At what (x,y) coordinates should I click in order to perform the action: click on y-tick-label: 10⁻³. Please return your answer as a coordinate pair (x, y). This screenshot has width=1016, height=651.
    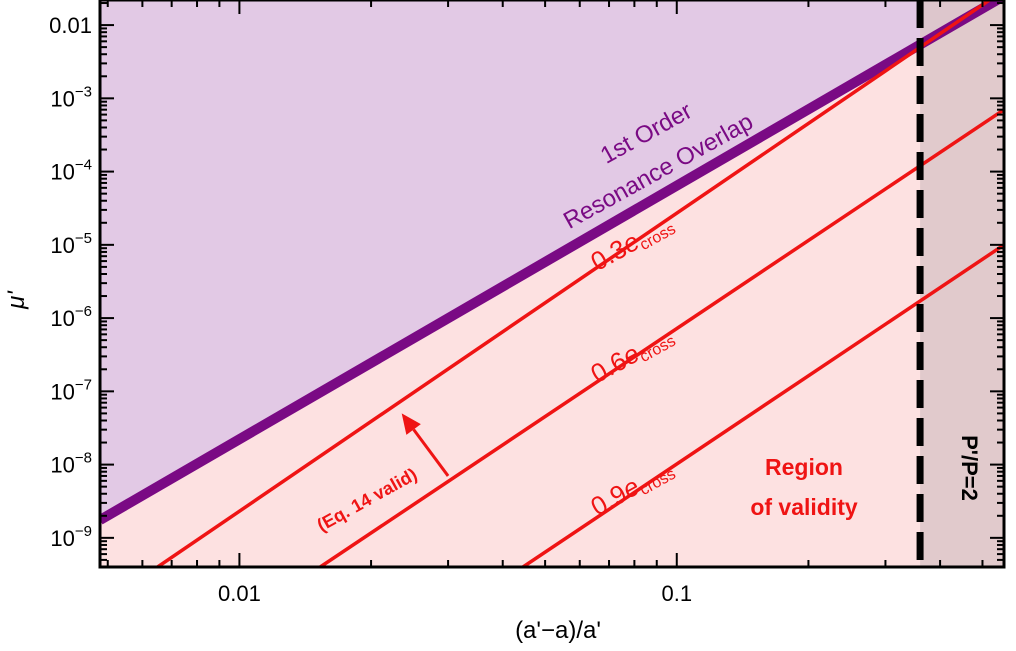
    Looking at the image, I should click on (71, 97).